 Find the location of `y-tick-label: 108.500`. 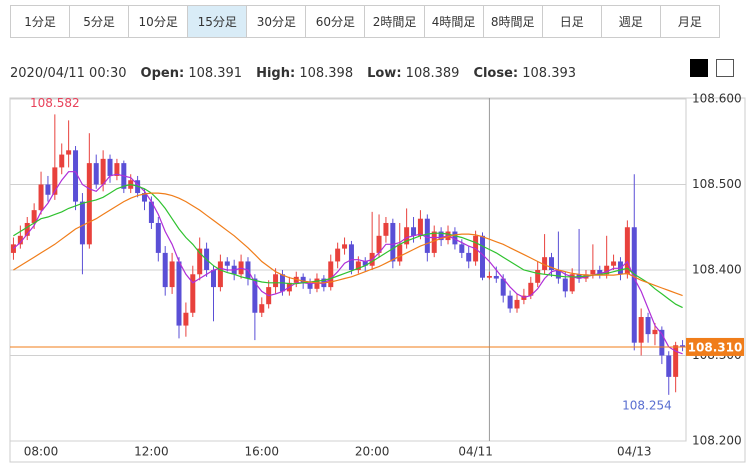

y-tick-label: 108.500 is located at coordinates (717, 184).